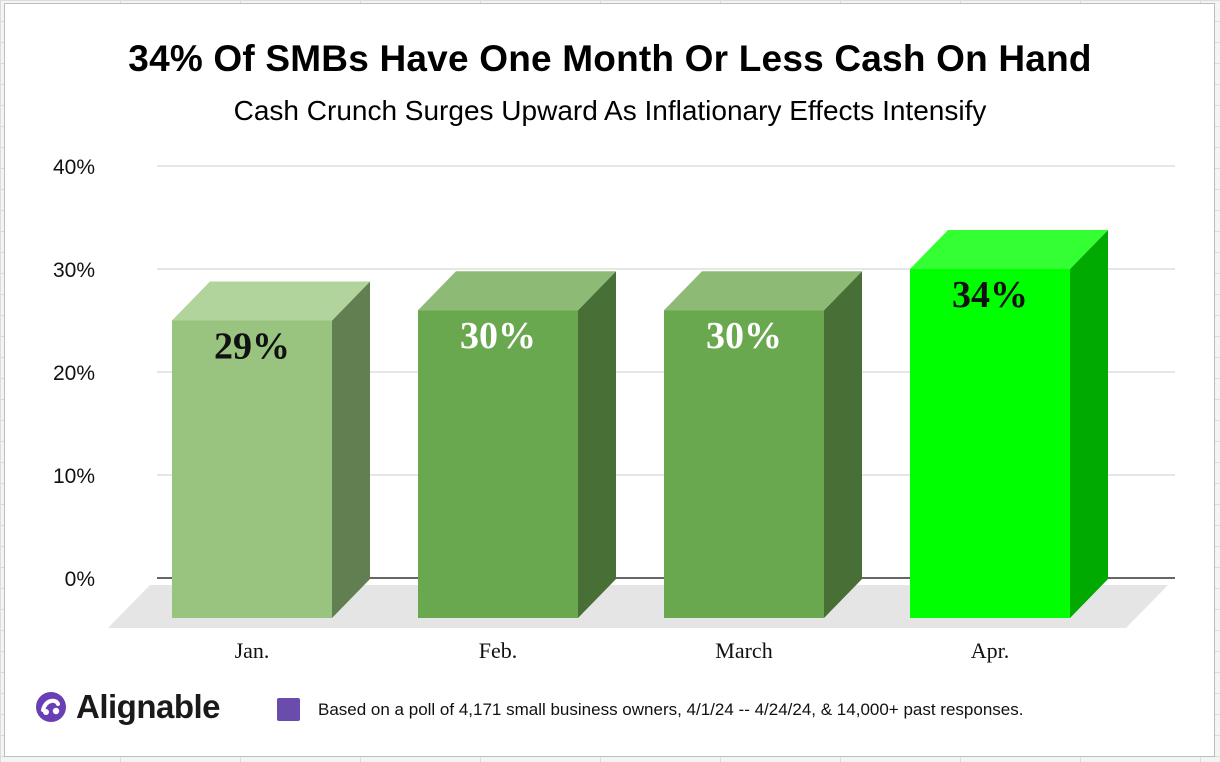  What do you see at coordinates (74, 373) in the screenshot?
I see `y-tick-label: 20%` at bounding box center [74, 373].